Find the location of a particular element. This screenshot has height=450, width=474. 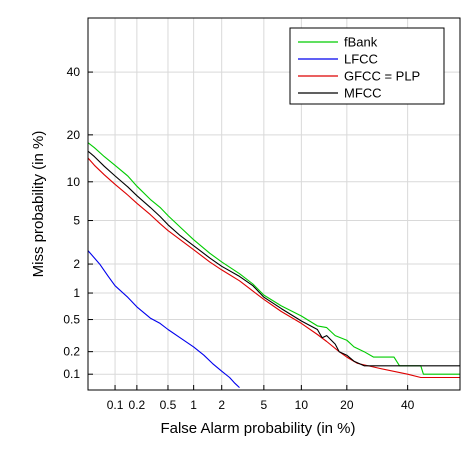

x-tick-label: 2 is located at coordinates (221, 405).